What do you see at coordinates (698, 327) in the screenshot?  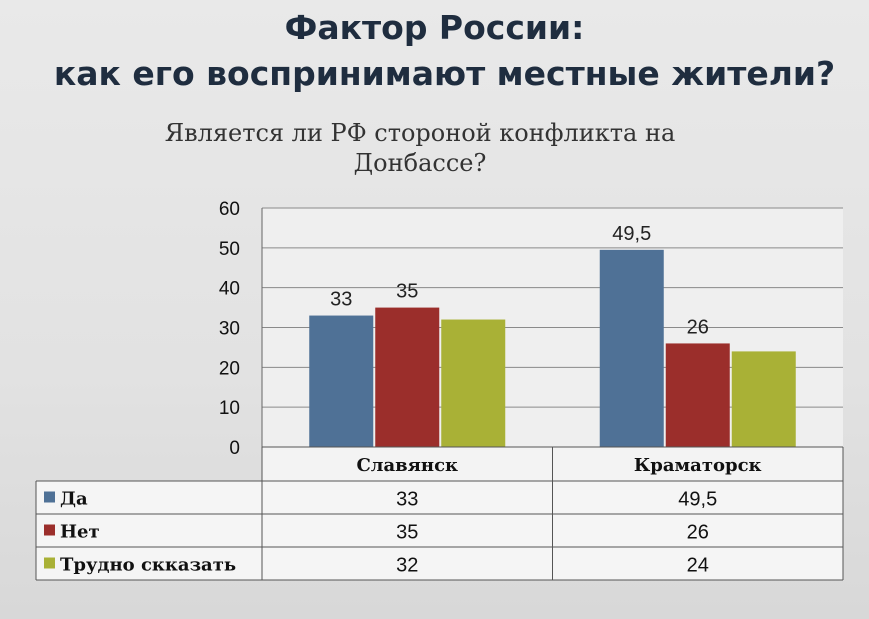 I see `bar-data-label: 26` at bounding box center [698, 327].